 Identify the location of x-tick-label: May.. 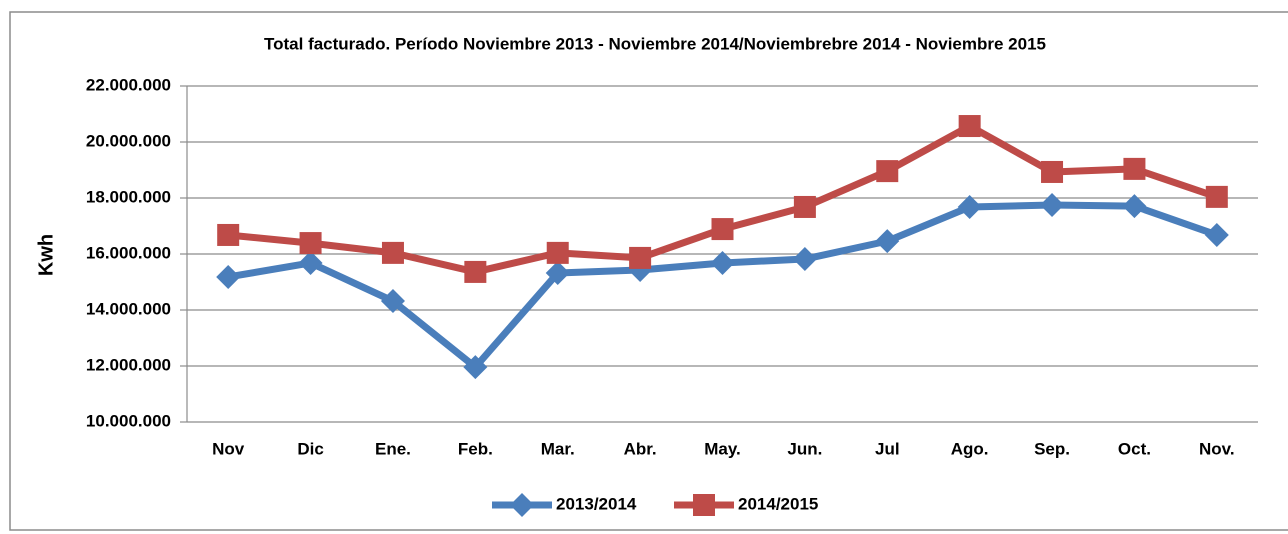
(722, 448).